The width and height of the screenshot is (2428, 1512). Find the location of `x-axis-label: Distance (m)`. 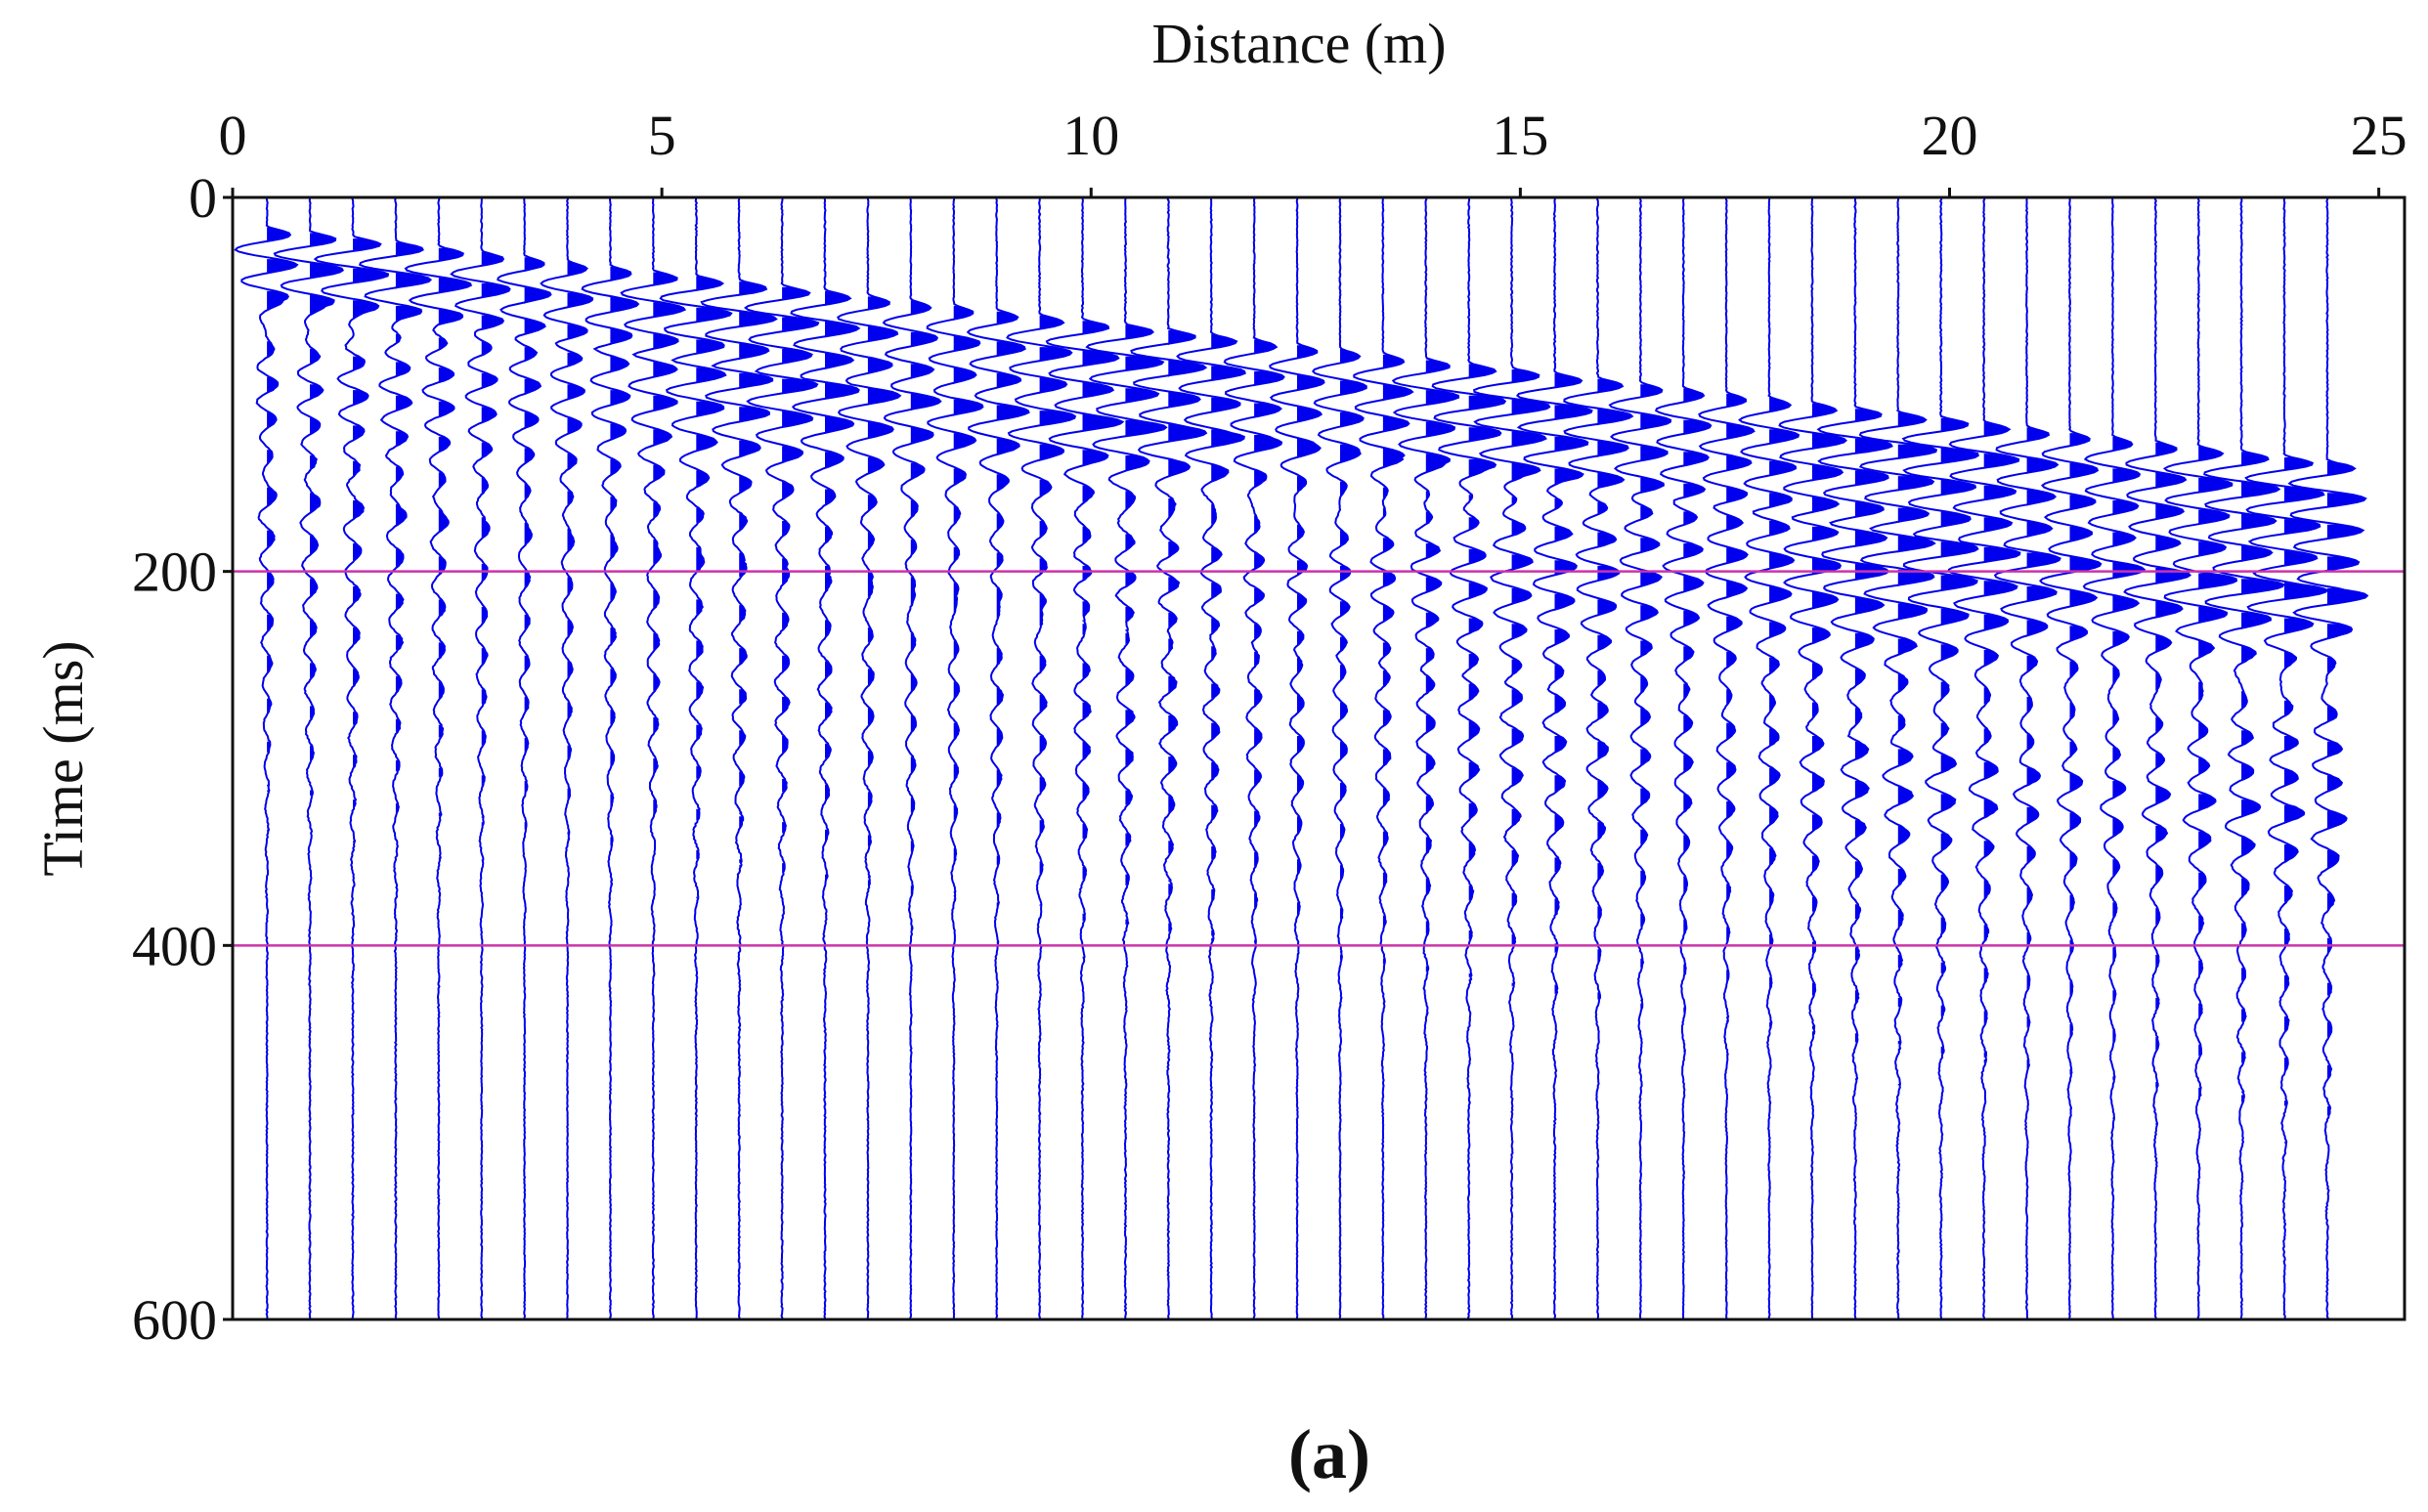

x-axis-label: Distance (m) is located at coordinates (1299, 43).